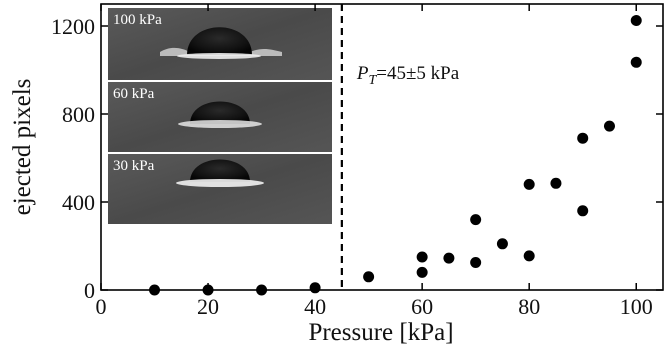 The width and height of the screenshot is (671, 351). I want to click on inset-label-60: 60 kPa, so click(134, 94).